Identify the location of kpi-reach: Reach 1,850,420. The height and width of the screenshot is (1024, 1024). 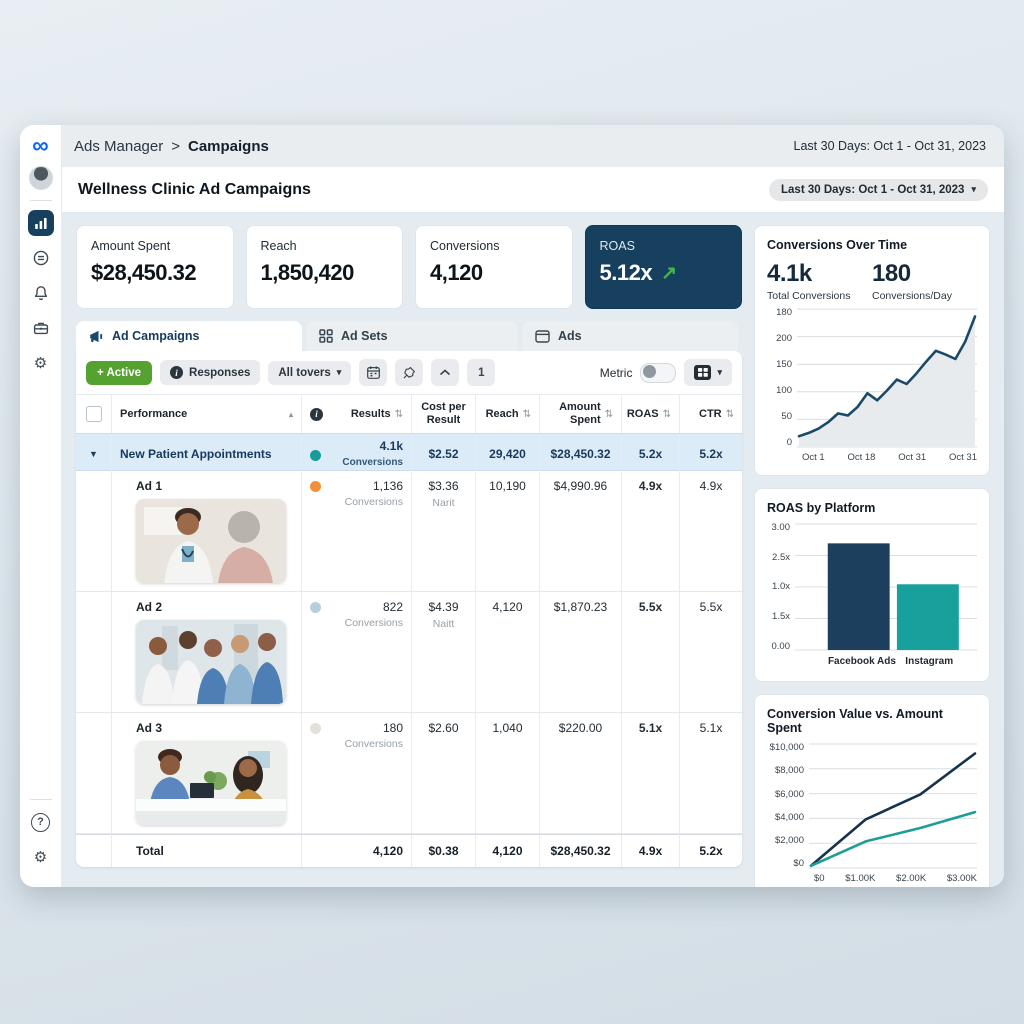
(324, 267).